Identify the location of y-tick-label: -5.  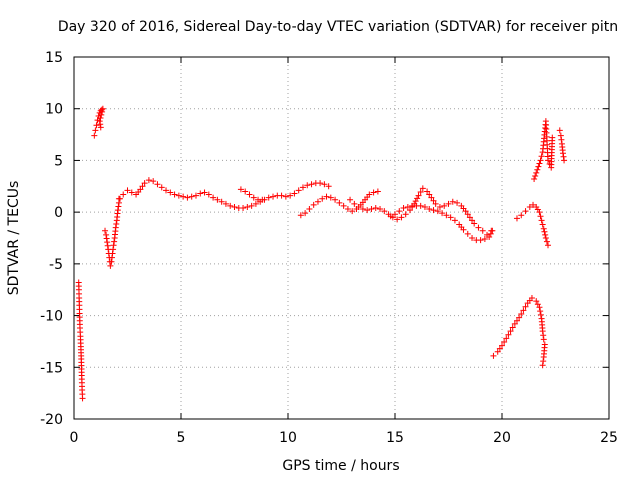
(56, 265).